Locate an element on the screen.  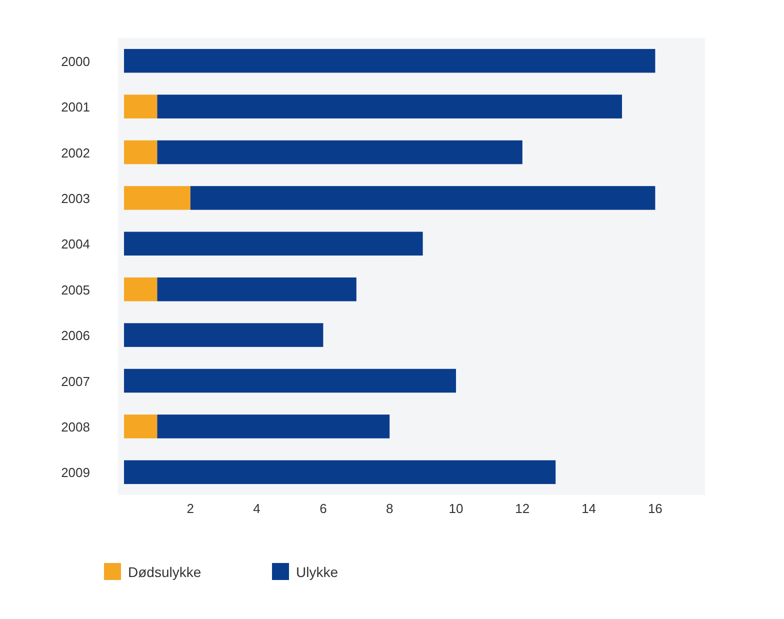
x-tick-label: 6 is located at coordinates (323, 508).